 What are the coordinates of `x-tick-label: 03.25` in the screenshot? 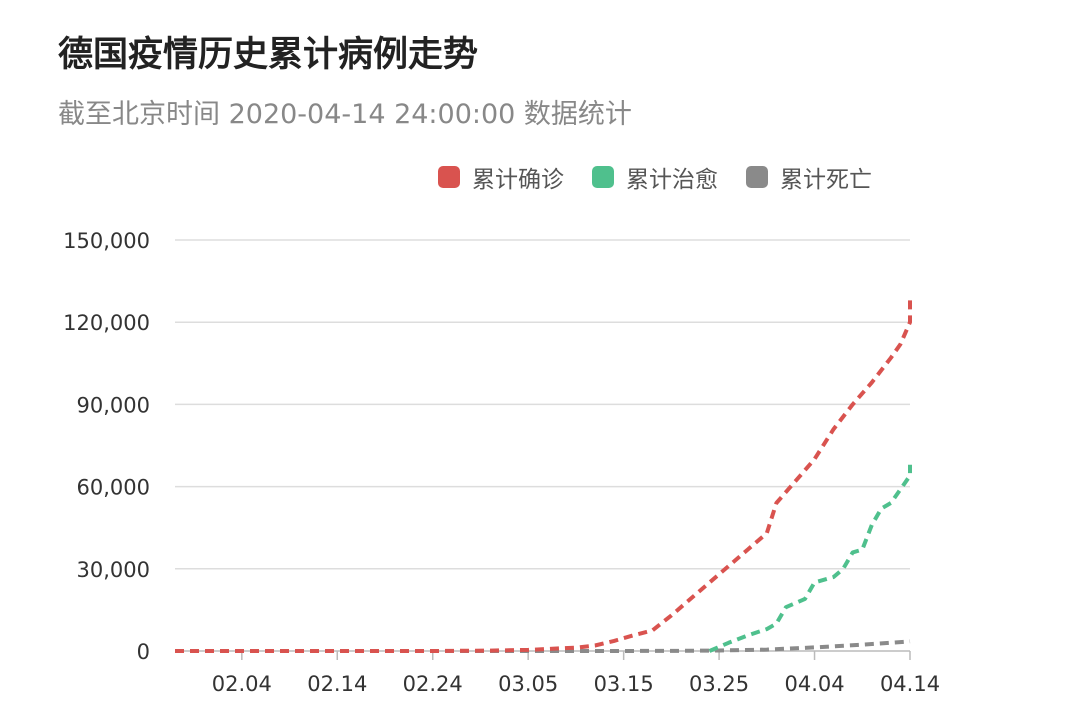 It's located at (719, 684).